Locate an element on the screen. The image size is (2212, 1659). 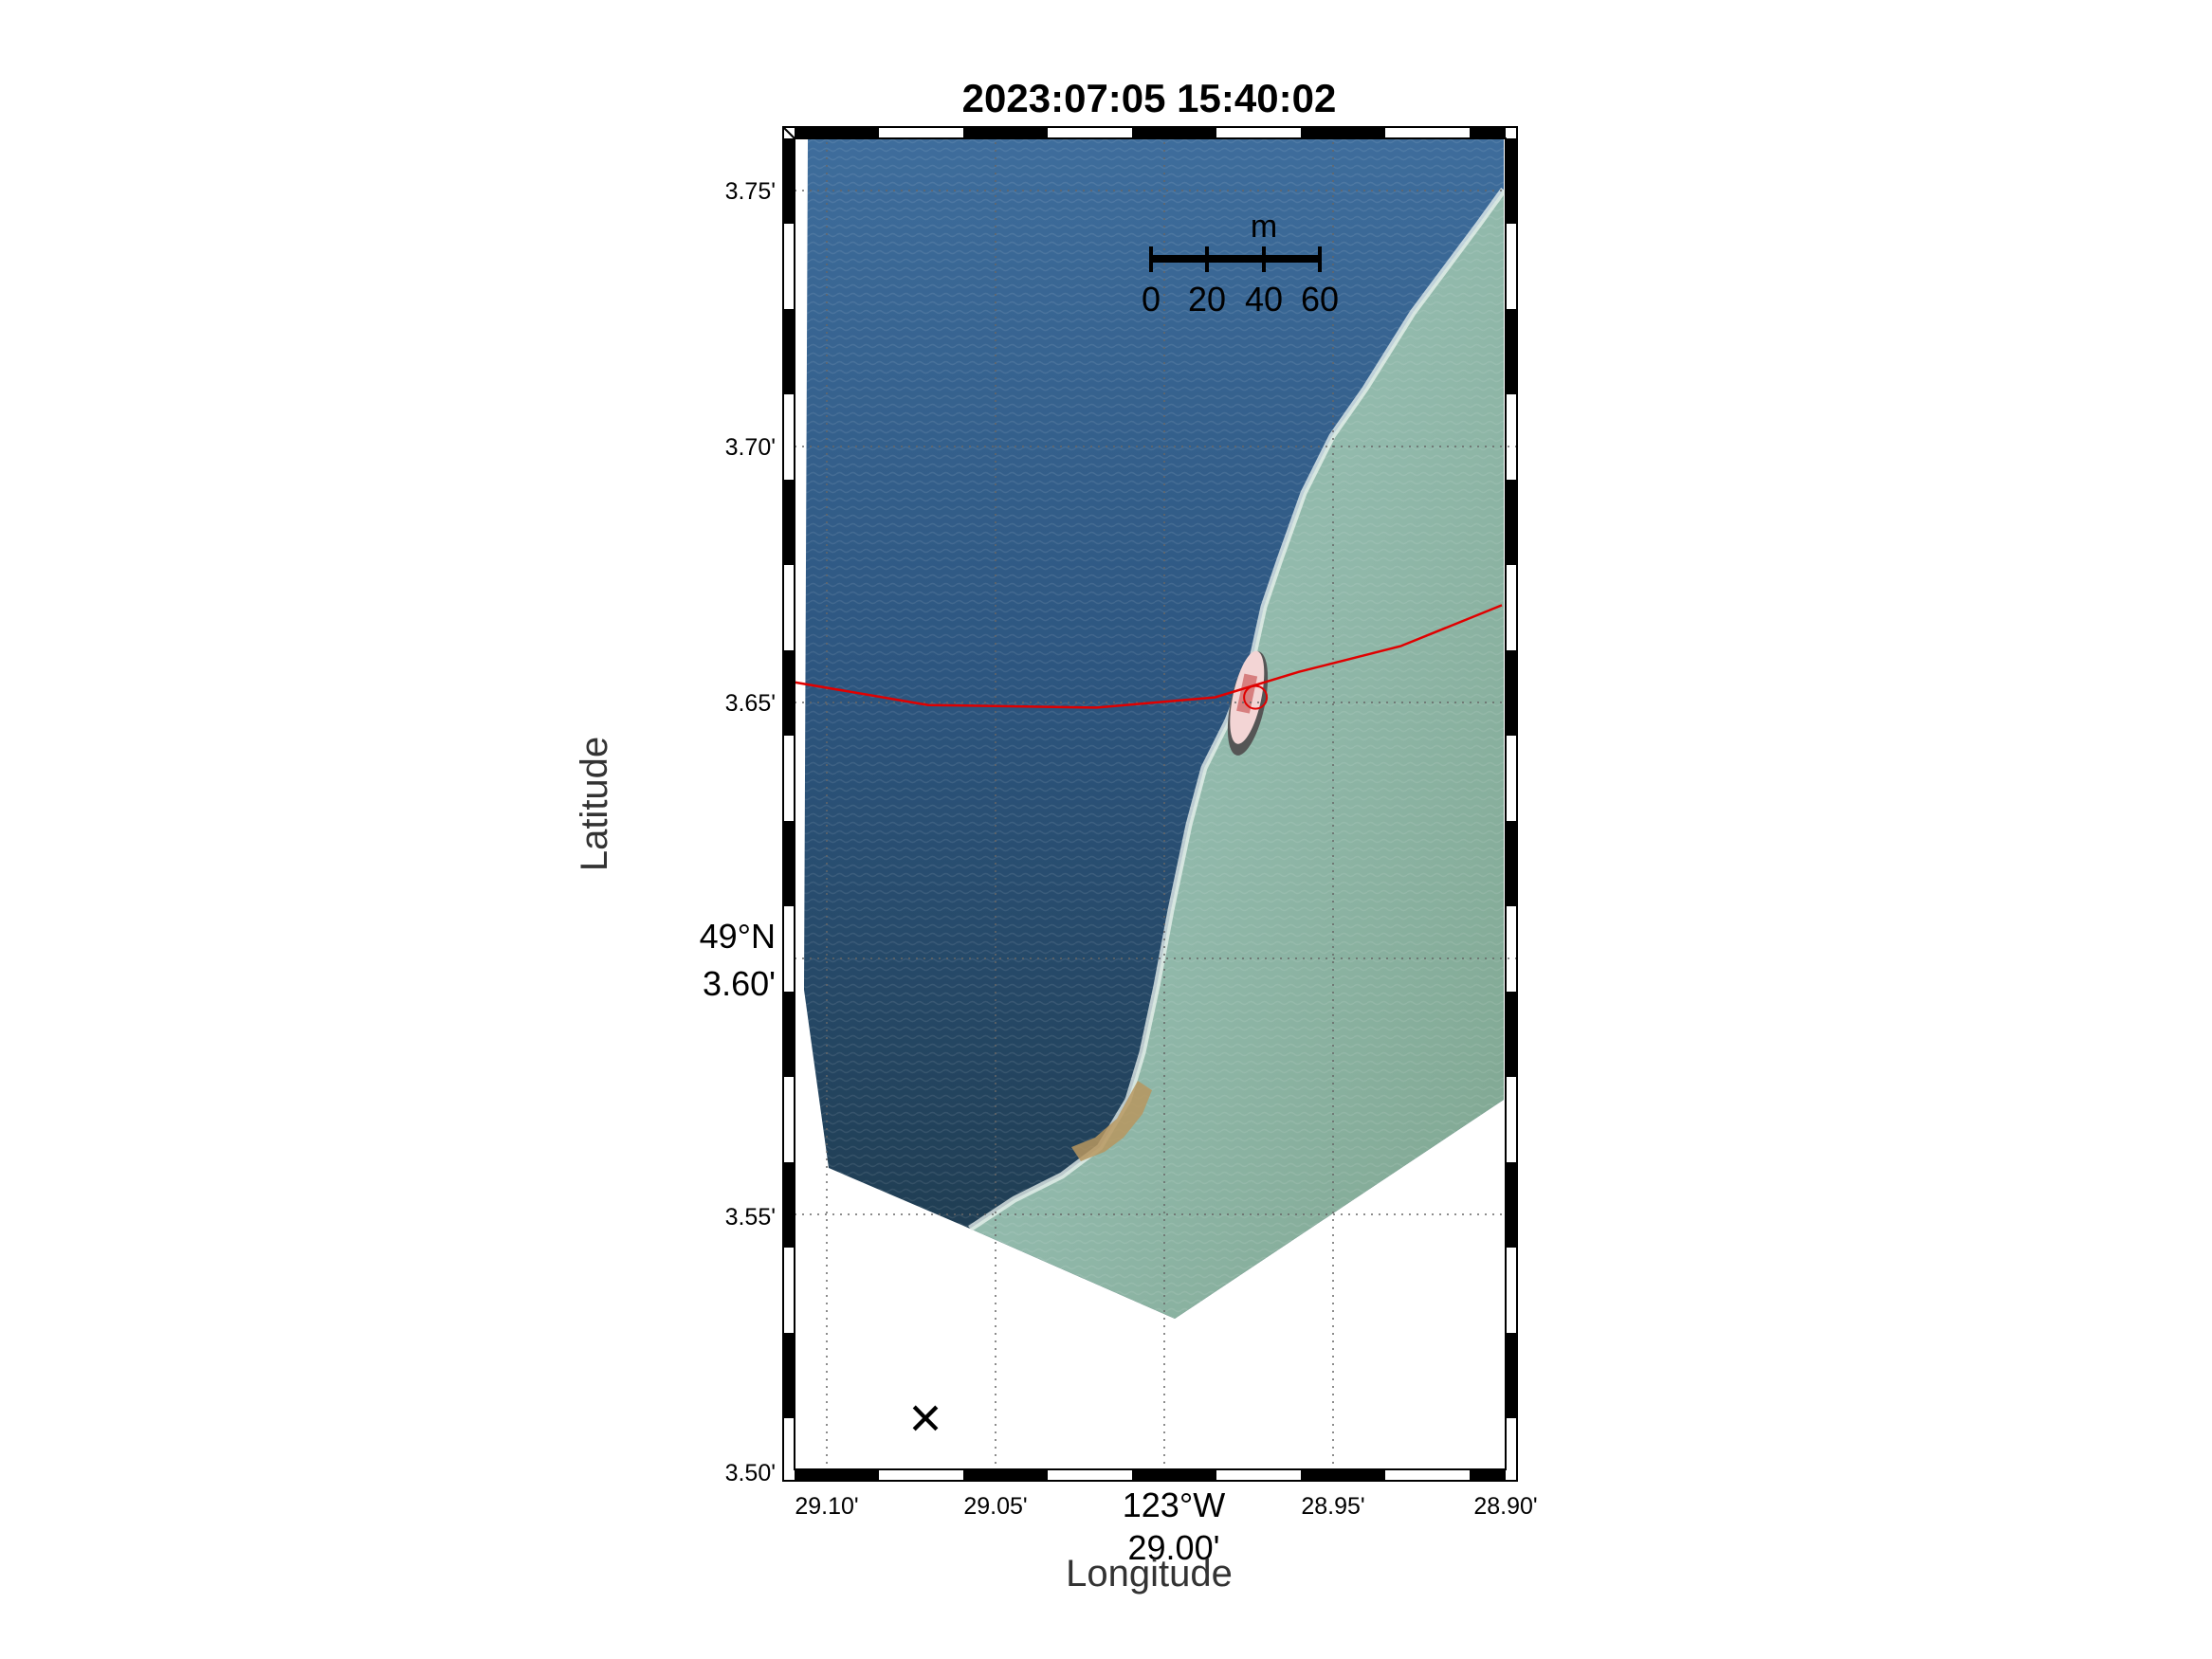
y-axis-label: Latitude is located at coordinates (594, 804).